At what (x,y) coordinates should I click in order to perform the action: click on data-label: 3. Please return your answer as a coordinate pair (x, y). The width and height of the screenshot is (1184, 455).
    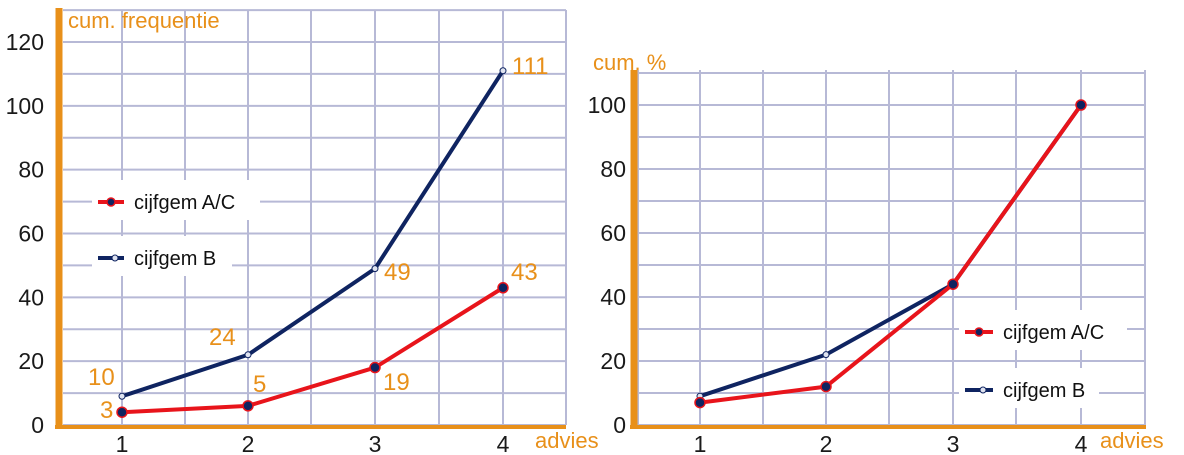
    Looking at the image, I should click on (106, 410).